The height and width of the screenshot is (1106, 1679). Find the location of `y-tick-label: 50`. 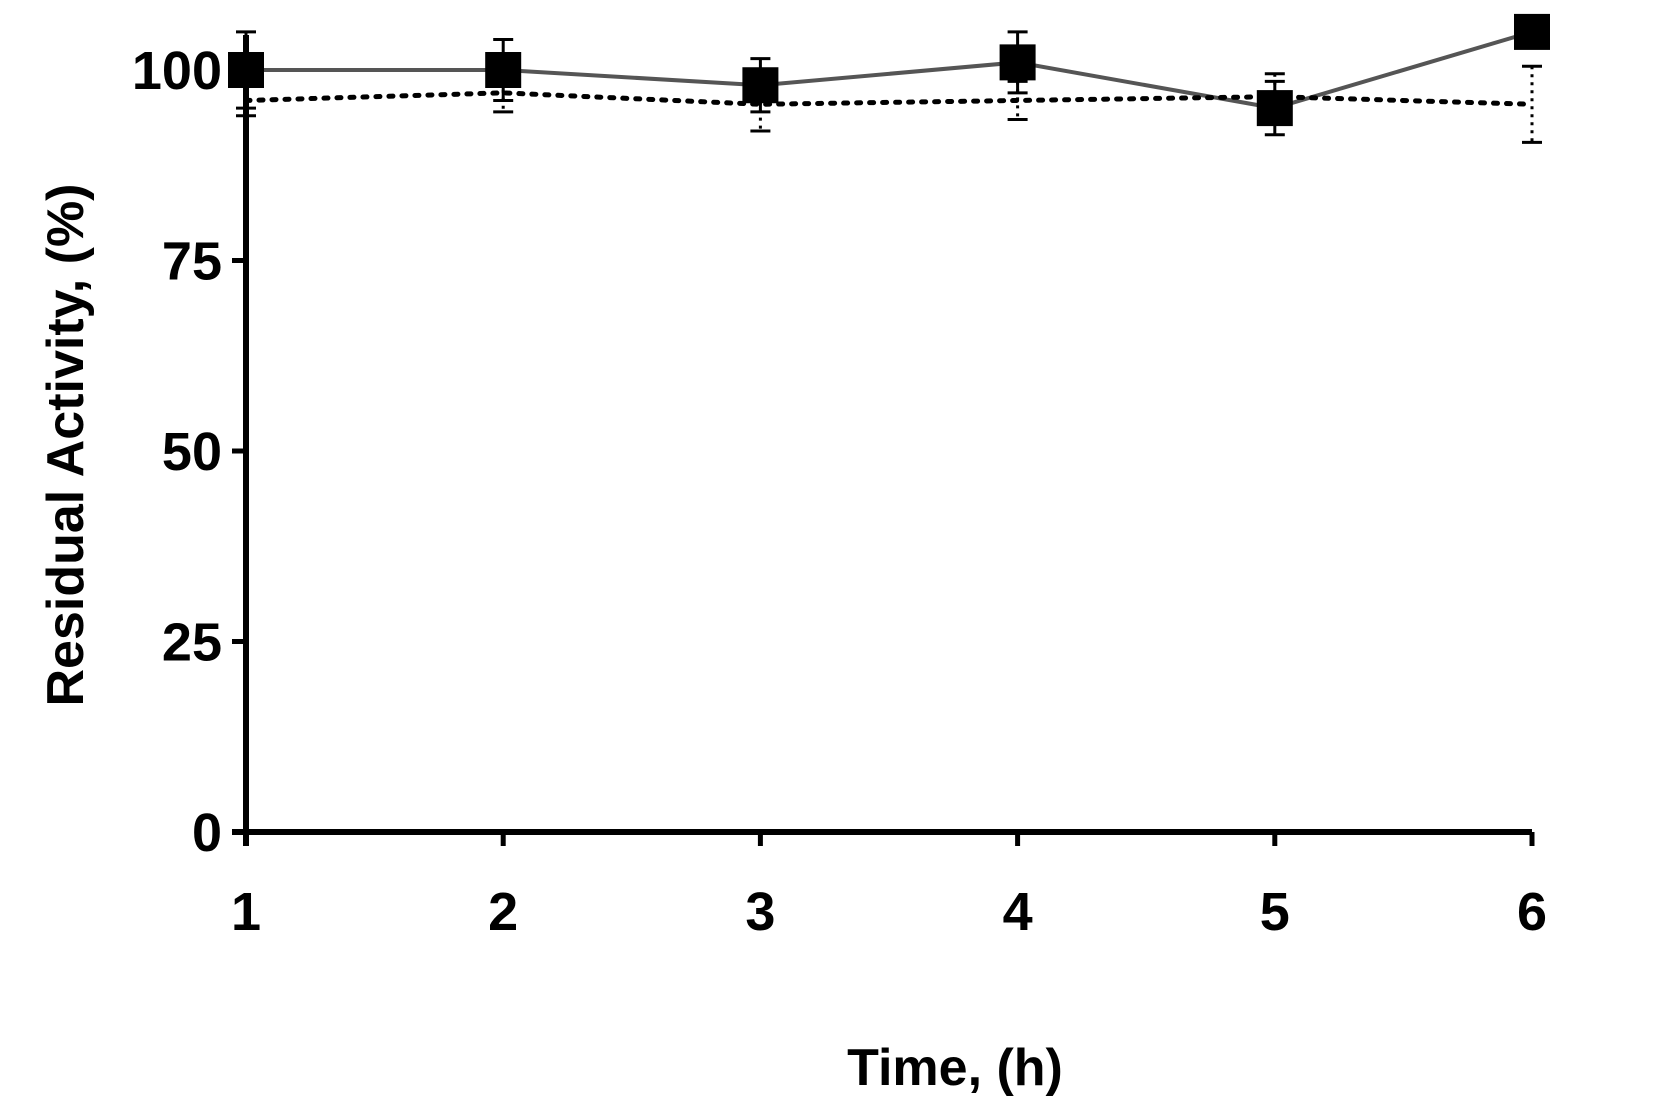

y-tick-label: 50 is located at coordinates (192, 452).